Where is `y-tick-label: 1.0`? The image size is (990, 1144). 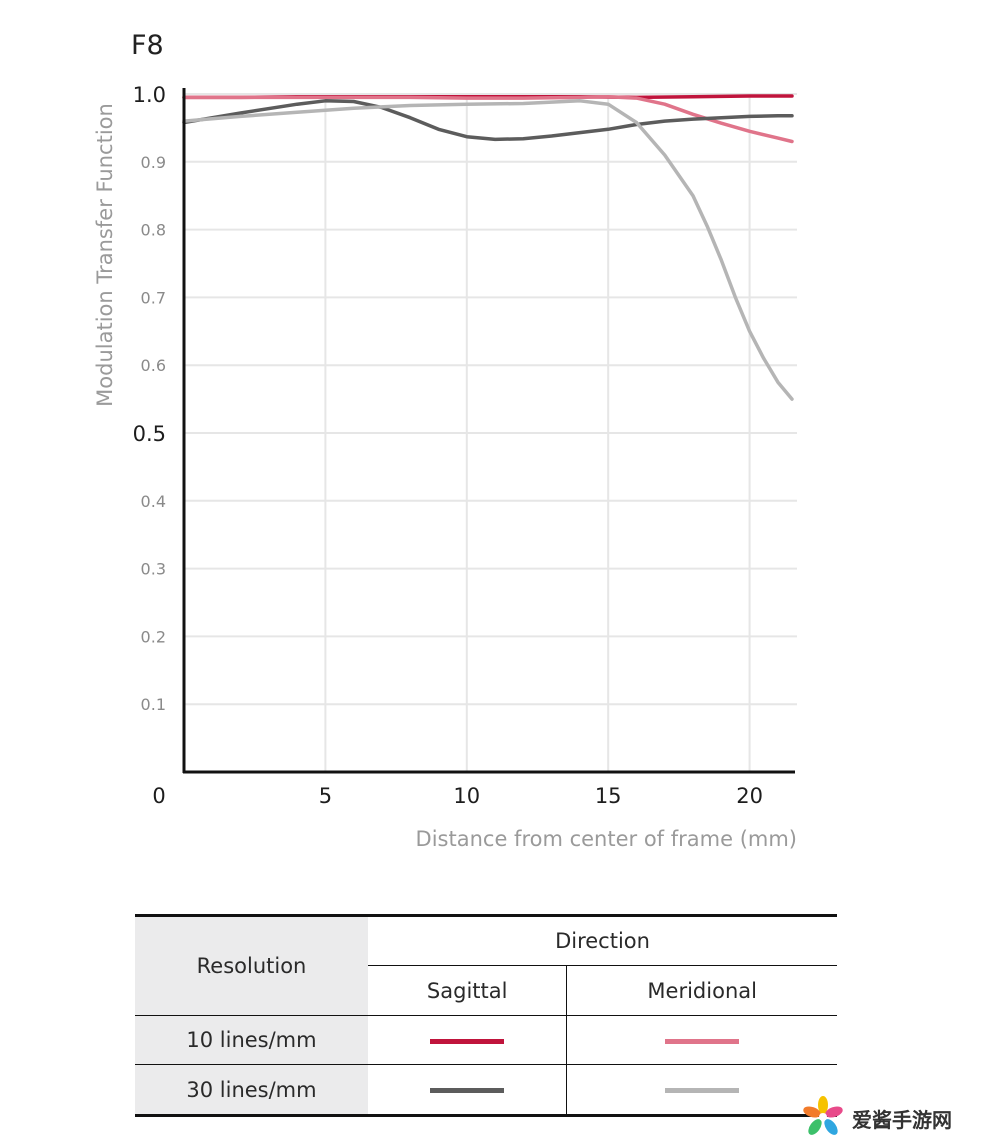
y-tick-label: 1.0 is located at coordinates (149, 95).